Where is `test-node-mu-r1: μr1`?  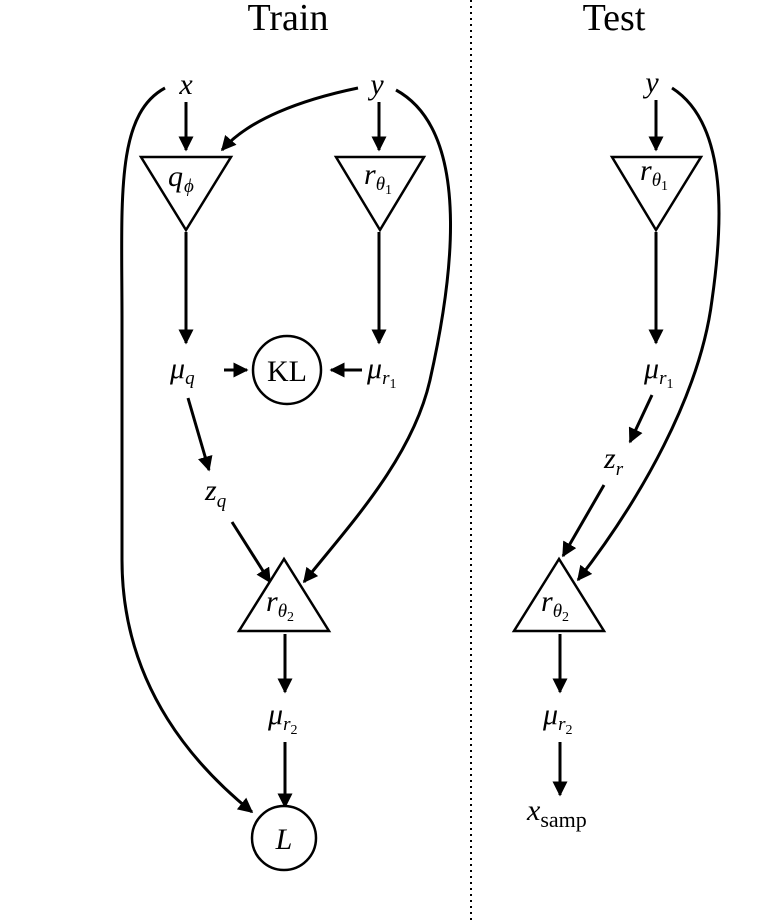
test-node-mu-r1: μr1 is located at coordinates (658, 372).